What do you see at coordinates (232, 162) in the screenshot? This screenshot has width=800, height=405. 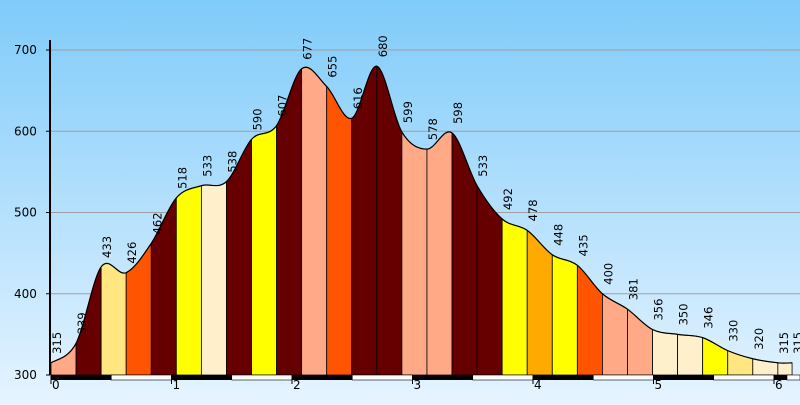 I see `elevation-label: 538` at bounding box center [232, 162].